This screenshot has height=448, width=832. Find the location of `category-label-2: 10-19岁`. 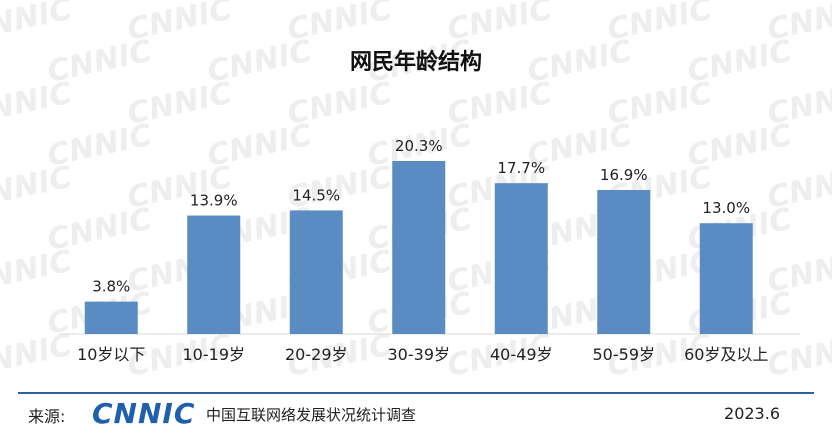

category-label-2: 10-19岁 is located at coordinates (214, 354).